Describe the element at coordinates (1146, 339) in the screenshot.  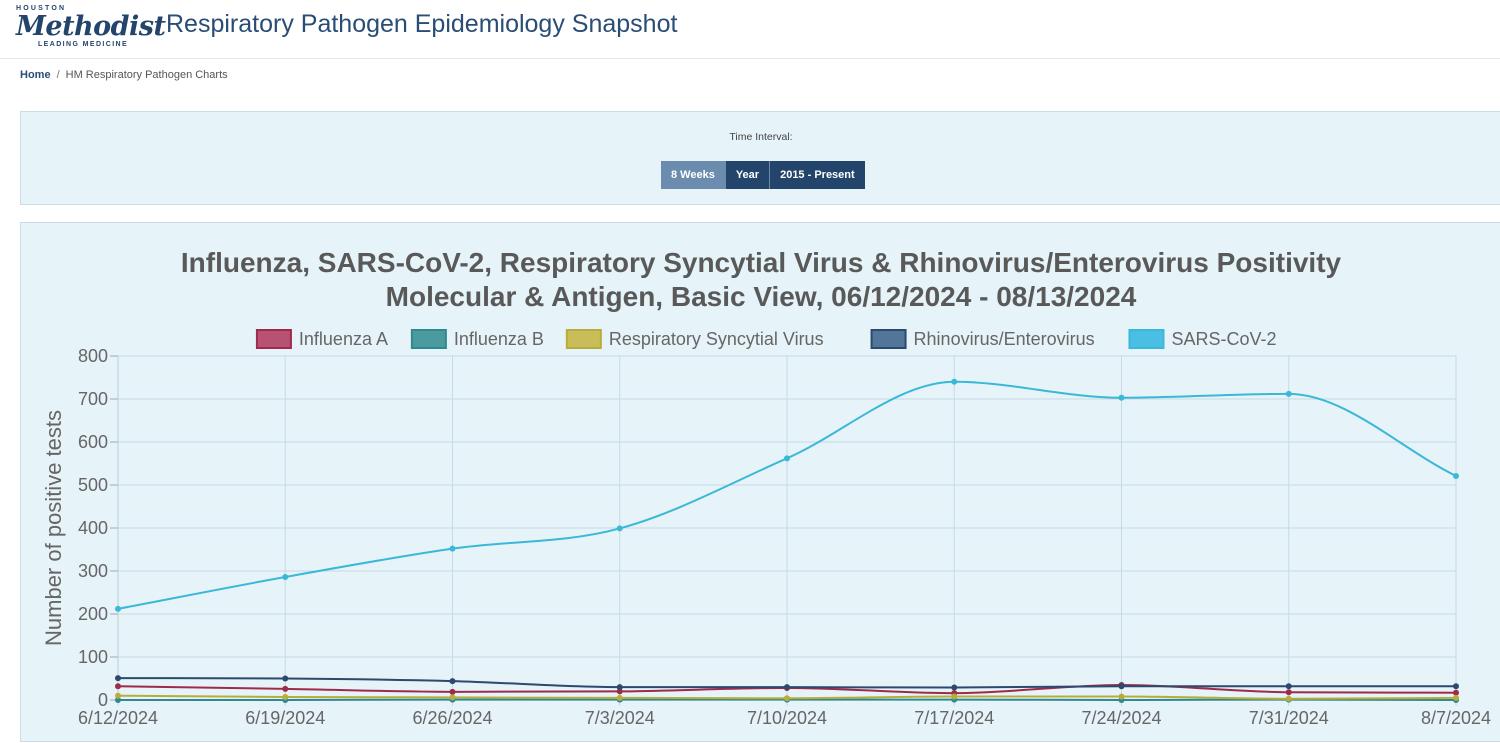
I see `legend-swatch-sars` at that location.